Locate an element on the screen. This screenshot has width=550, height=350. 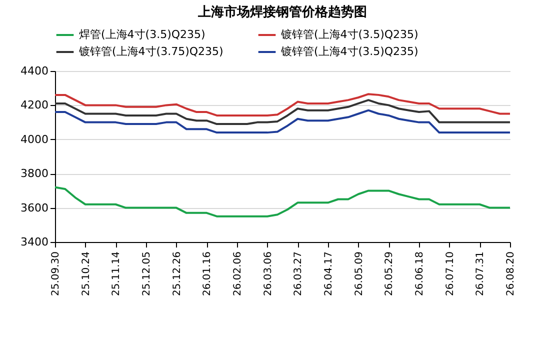
y-tick-label: 3400 is located at coordinates (34, 242).